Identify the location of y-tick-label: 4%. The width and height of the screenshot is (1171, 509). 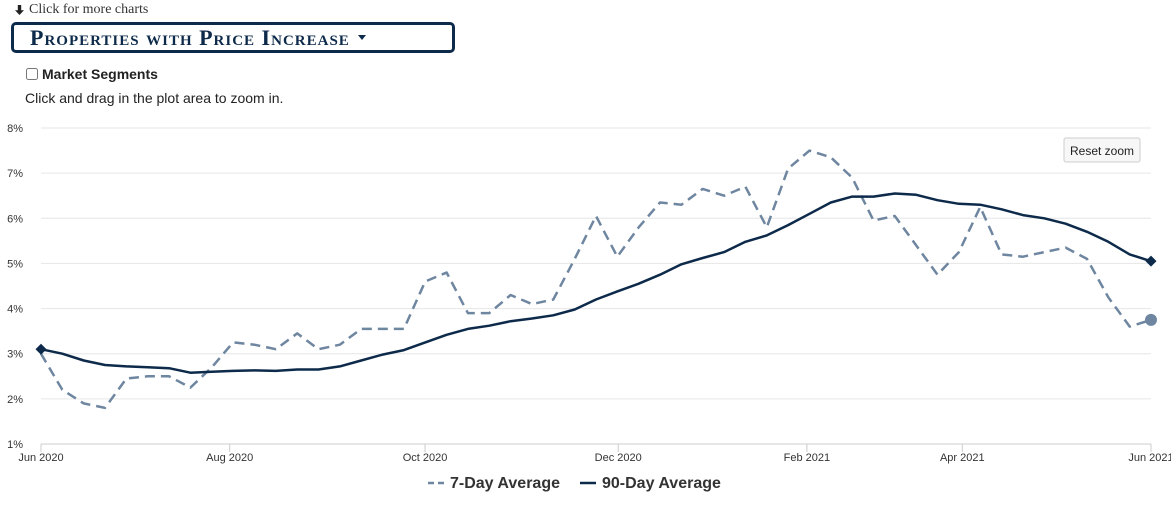
(15, 310).